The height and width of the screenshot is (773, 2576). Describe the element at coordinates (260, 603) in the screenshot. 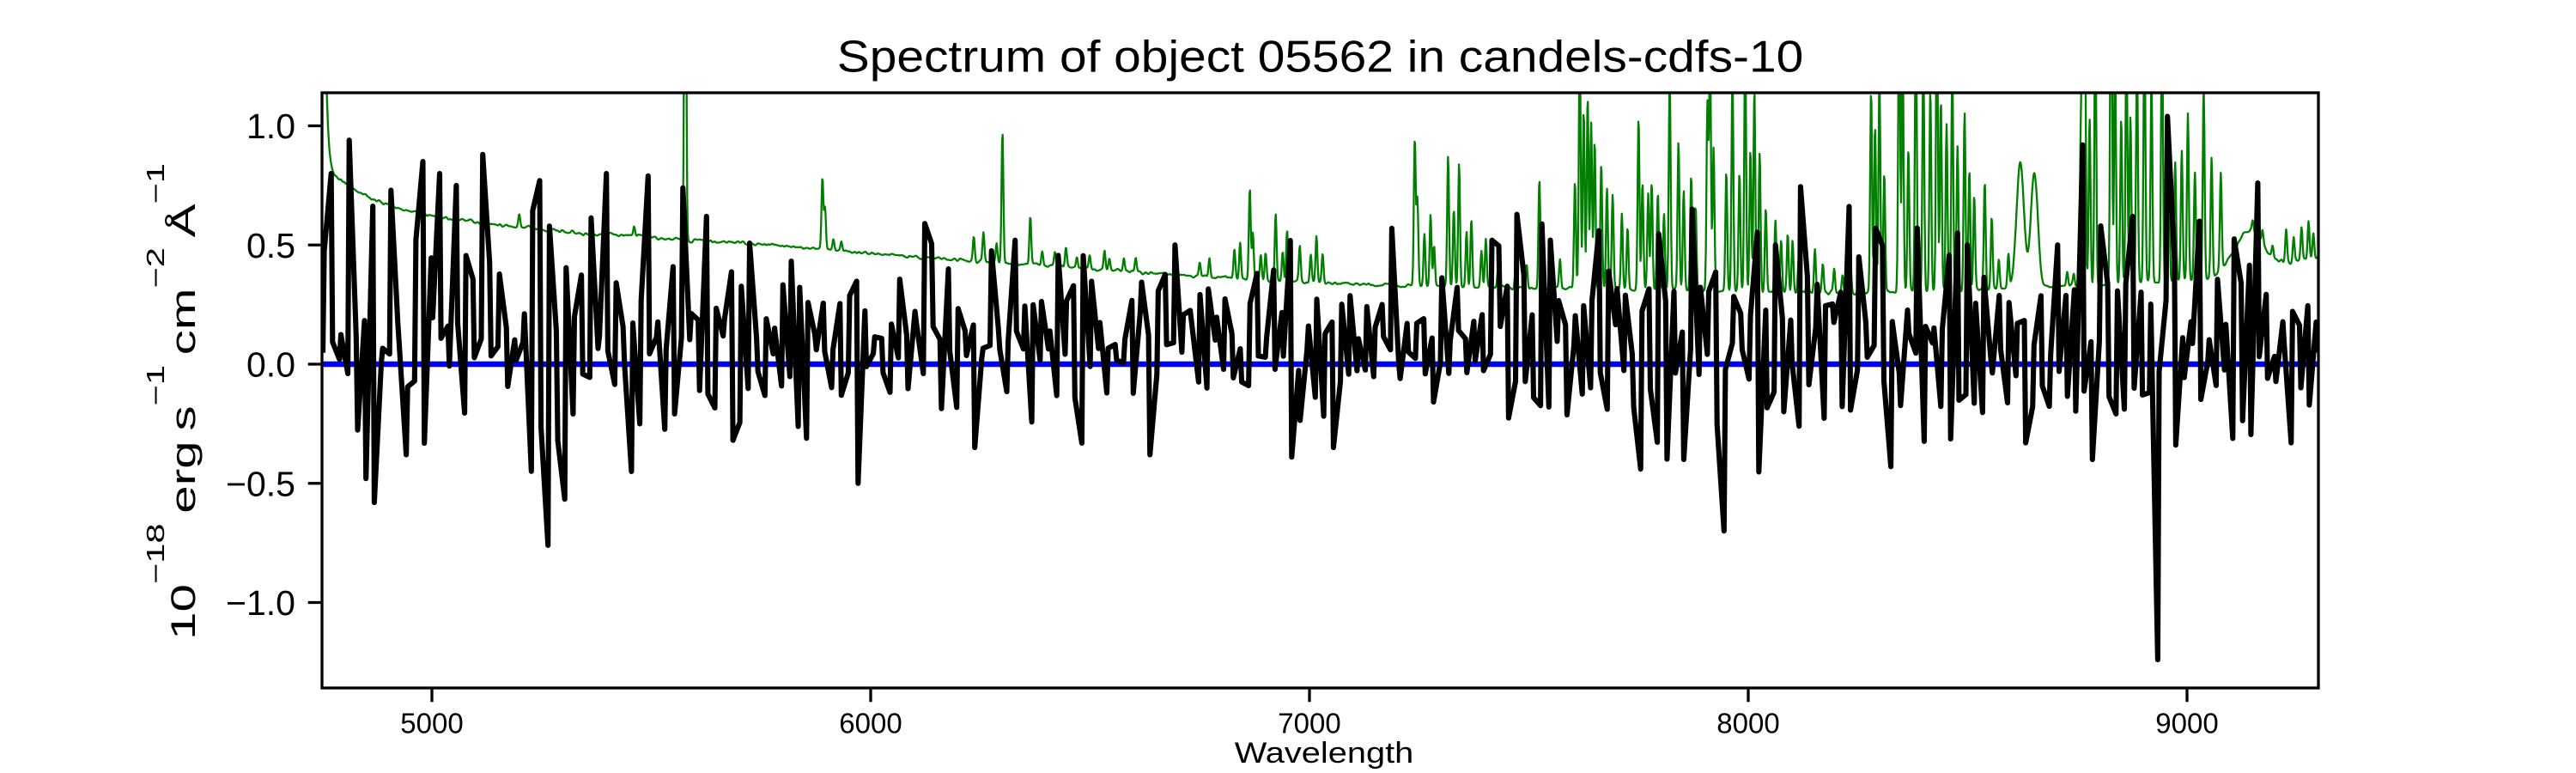

I see `svg-text: −1.0` at that location.